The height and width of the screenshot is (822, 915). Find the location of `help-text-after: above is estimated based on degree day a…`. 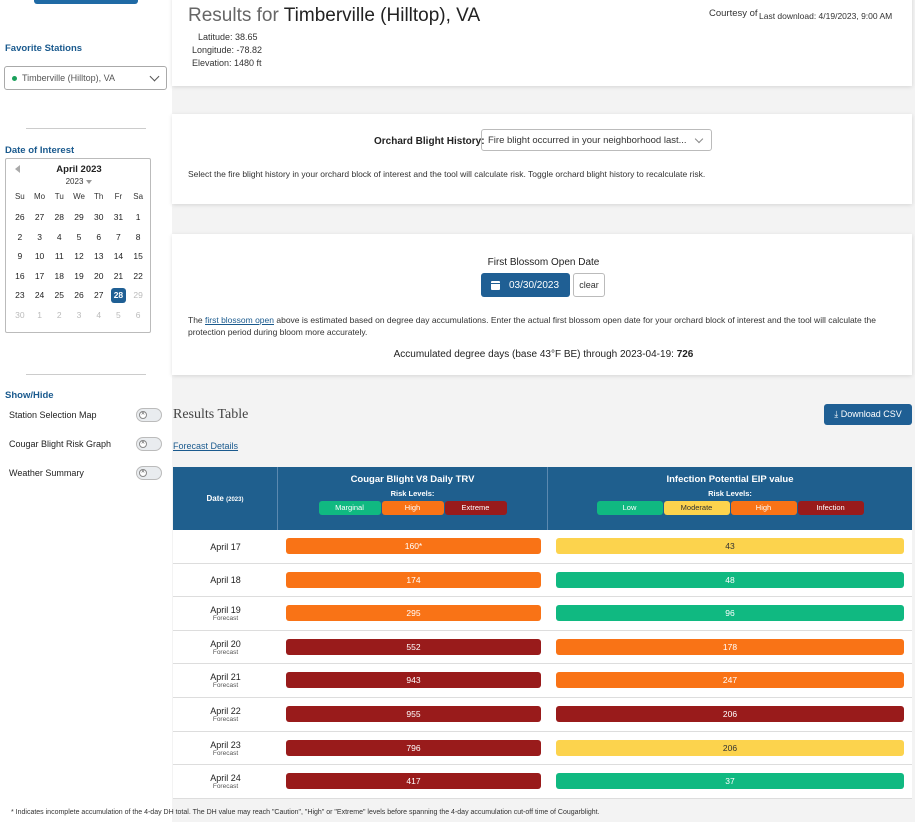

help-text-after: above is estimated based on degree day a… is located at coordinates (532, 326).